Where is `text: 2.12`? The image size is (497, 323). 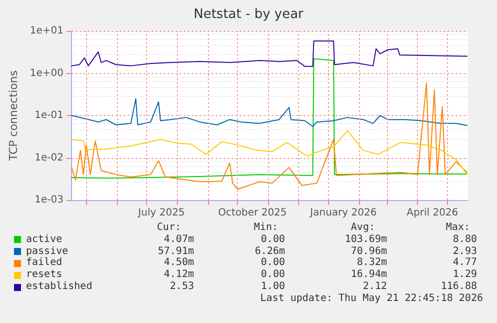
text: 2.12 is located at coordinates (374, 287).